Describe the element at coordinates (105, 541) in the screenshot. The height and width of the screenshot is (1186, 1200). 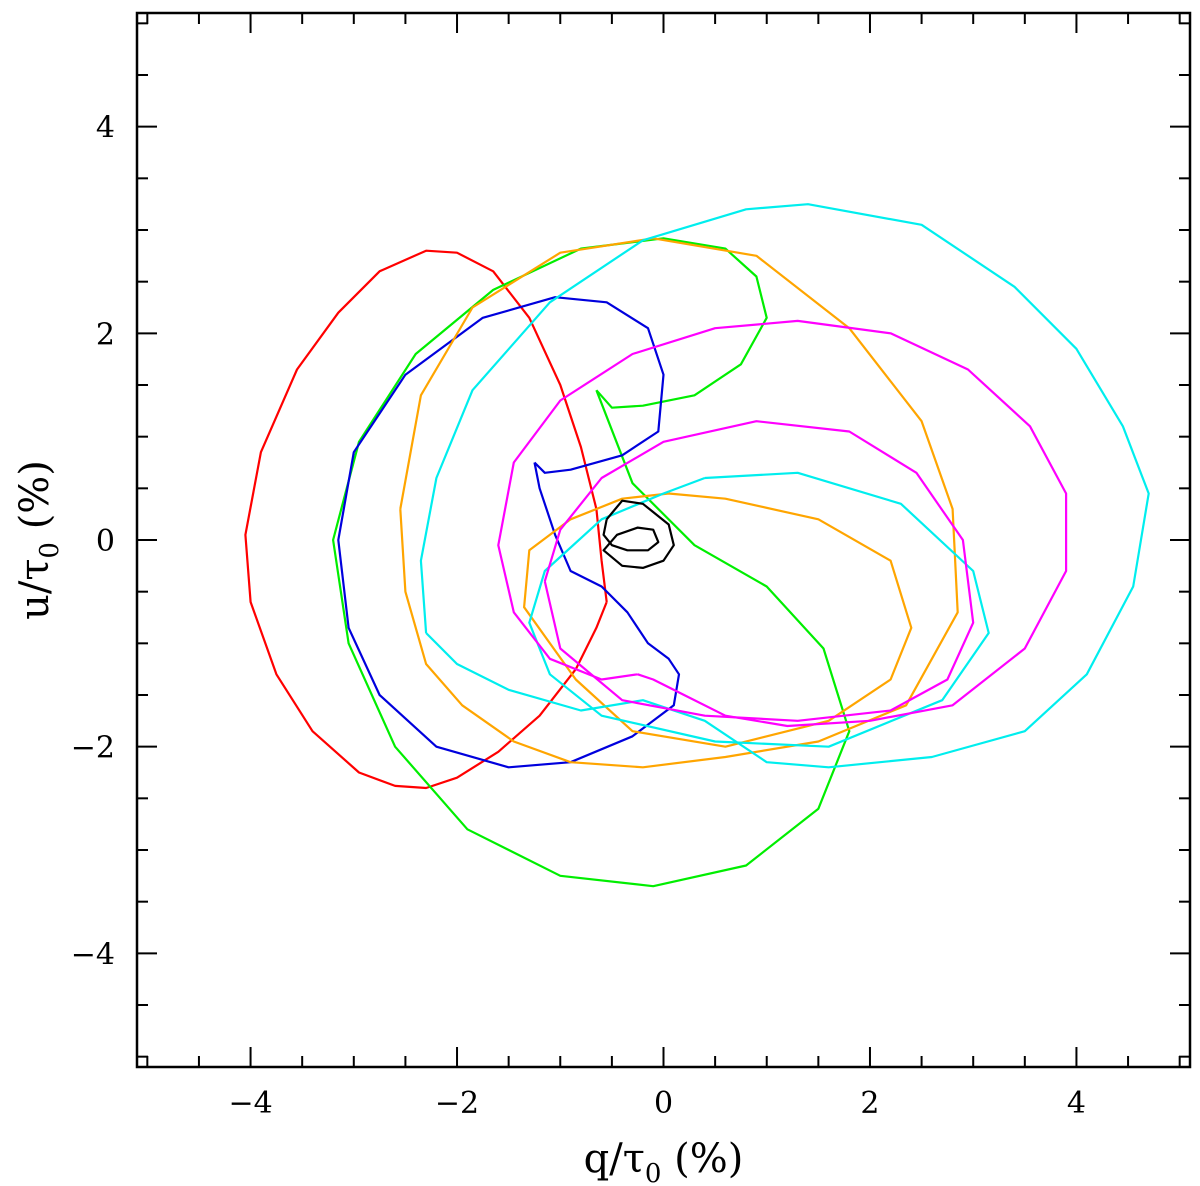
I see `y-tick-label: 0` at that location.